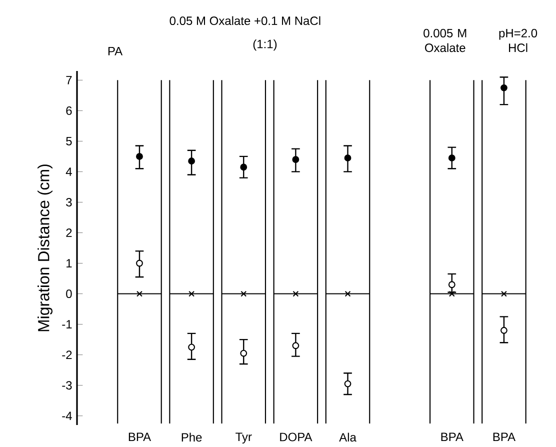 Image resolution: width=556 pixels, height=447 pixels. What do you see at coordinates (67, 354) in the screenshot?
I see `y-tick-label: -2` at bounding box center [67, 354].